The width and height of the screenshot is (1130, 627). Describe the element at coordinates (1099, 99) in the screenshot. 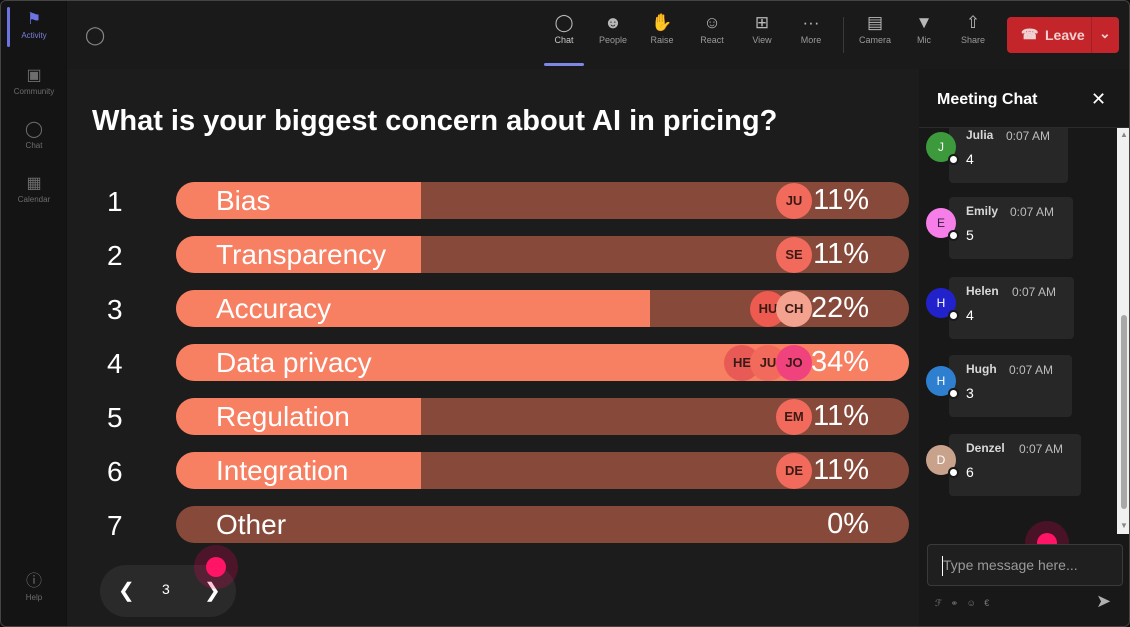

I see `close-icon: ✕` at that location.